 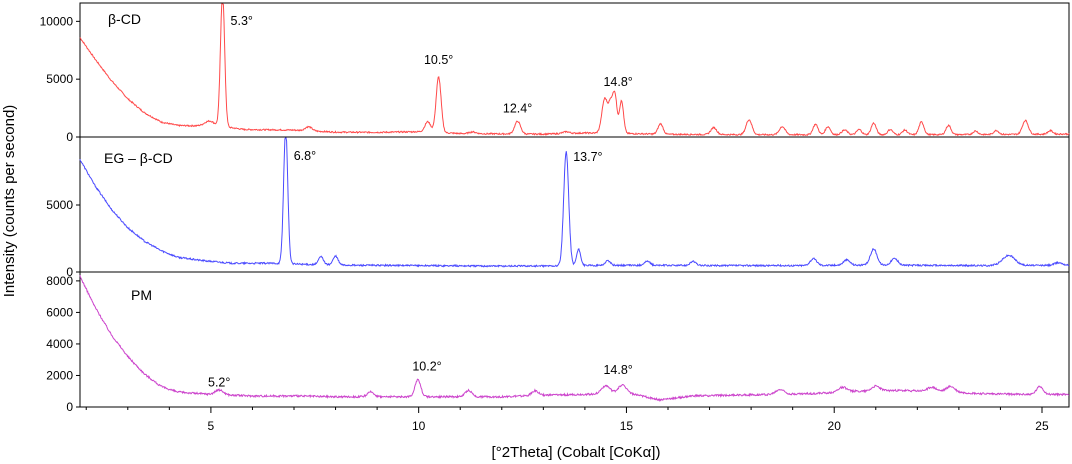 What do you see at coordinates (1042, 426) in the screenshot?
I see `x-tick-label: 25` at bounding box center [1042, 426].